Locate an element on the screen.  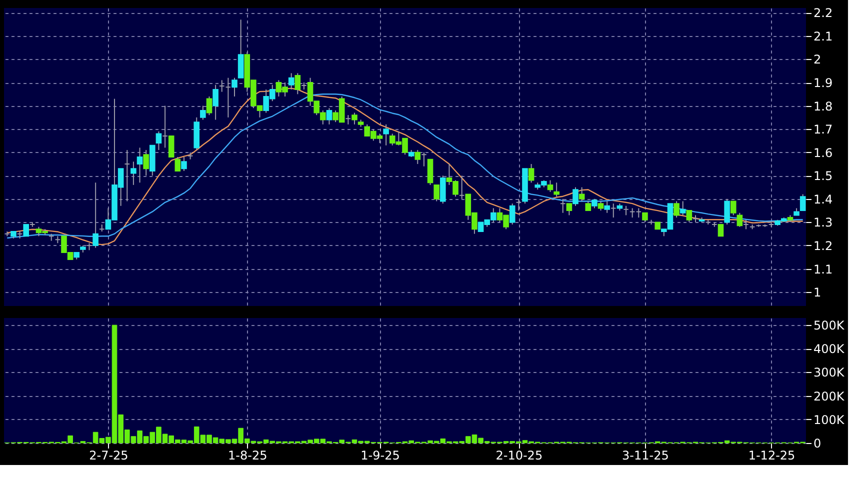
y-tick-label: 1.4 is located at coordinates (823, 199).